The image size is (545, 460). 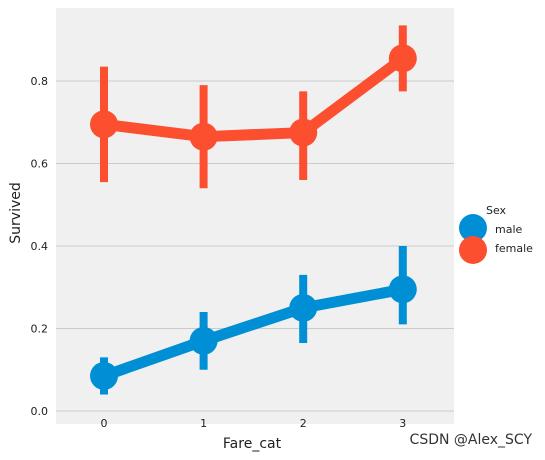 I want to click on x-tick-labels: 0 1 2 3, so click(x=254, y=423).